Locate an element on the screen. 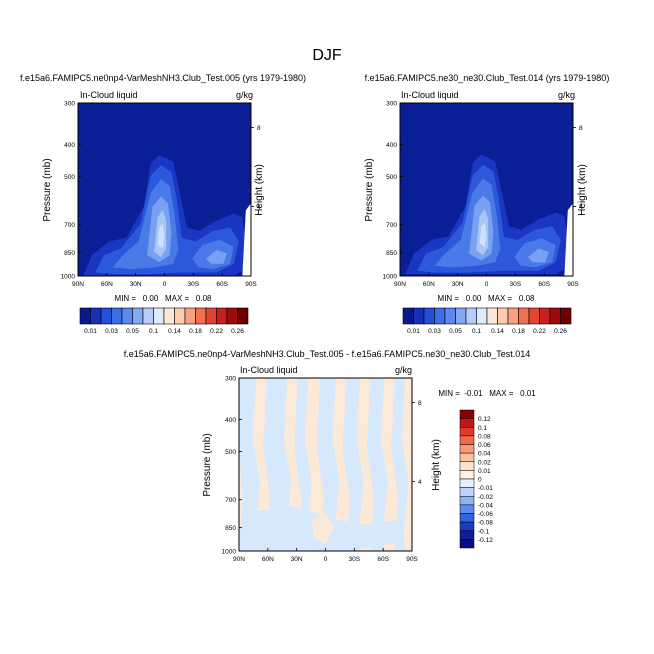 The height and width of the screenshot is (654, 654). colorbar-label: -0.12 is located at coordinates (485, 540).